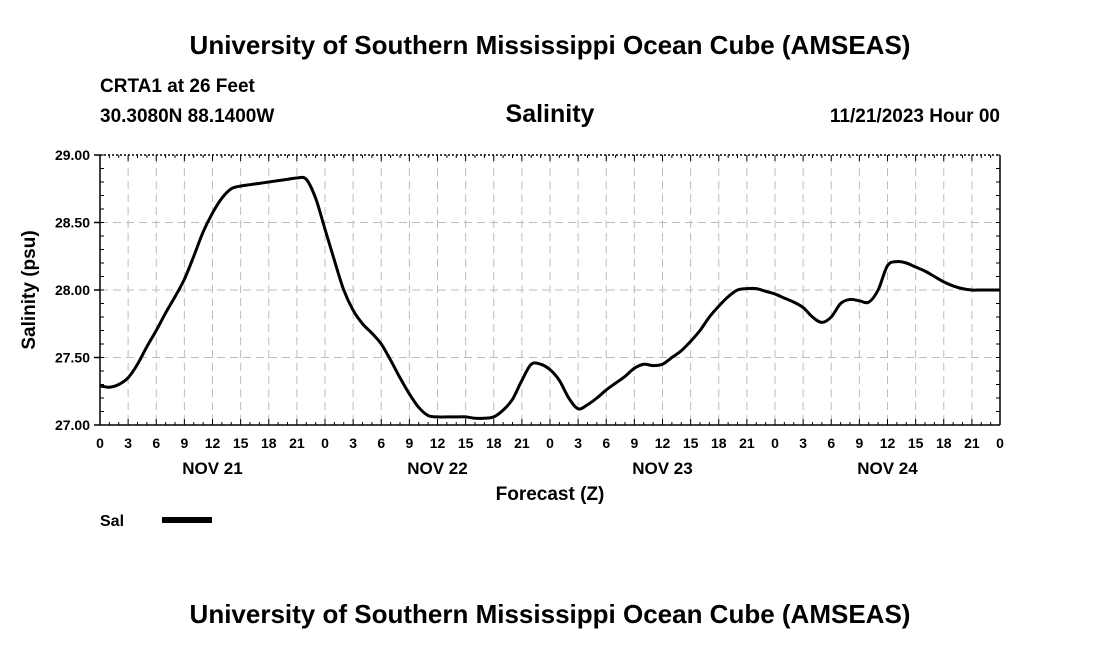 This screenshot has height=650, width=1100. What do you see at coordinates (72, 290) in the screenshot?
I see `y-tick-label: 28.00` at bounding box center [72, 290].